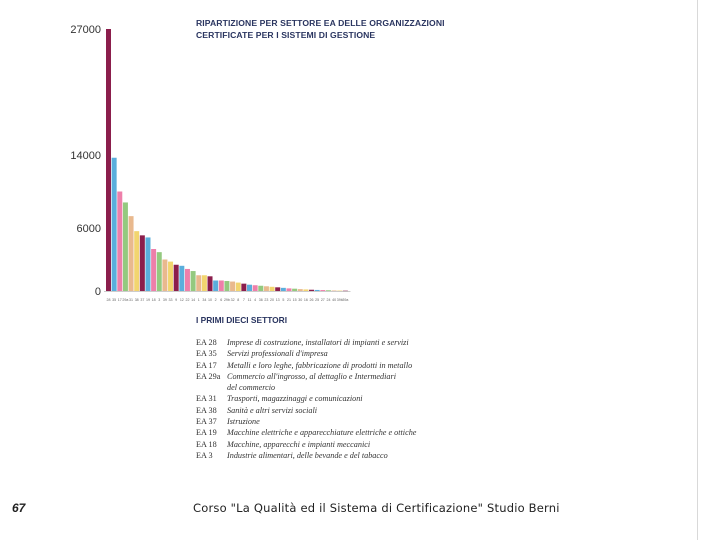  What do you see at coordinates (120, 300) in the screenshot?
I see `x-tick-label: 17` at bounding box center [120, 300].